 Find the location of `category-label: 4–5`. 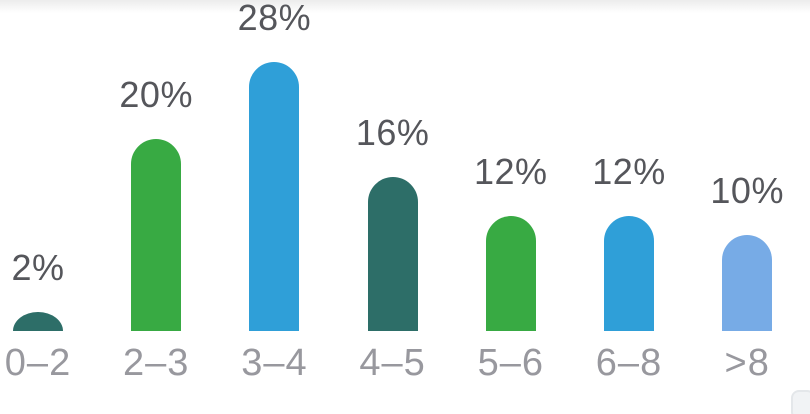

category-label: 4–5 is located at coordinates (392, 363).